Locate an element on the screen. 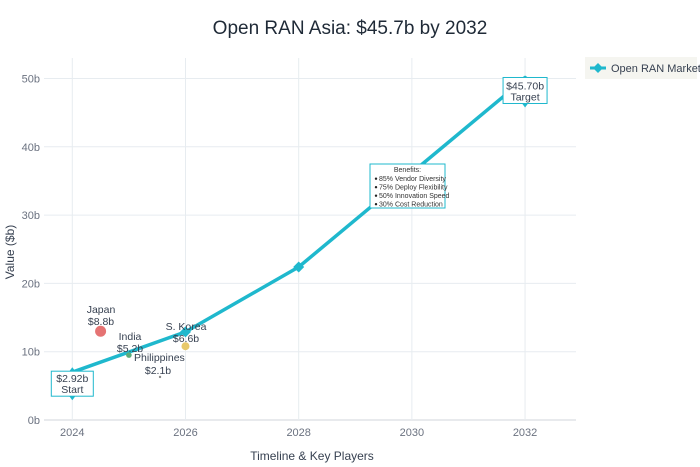  player-value-label: $6.6b is located at coordinates (186, 339).